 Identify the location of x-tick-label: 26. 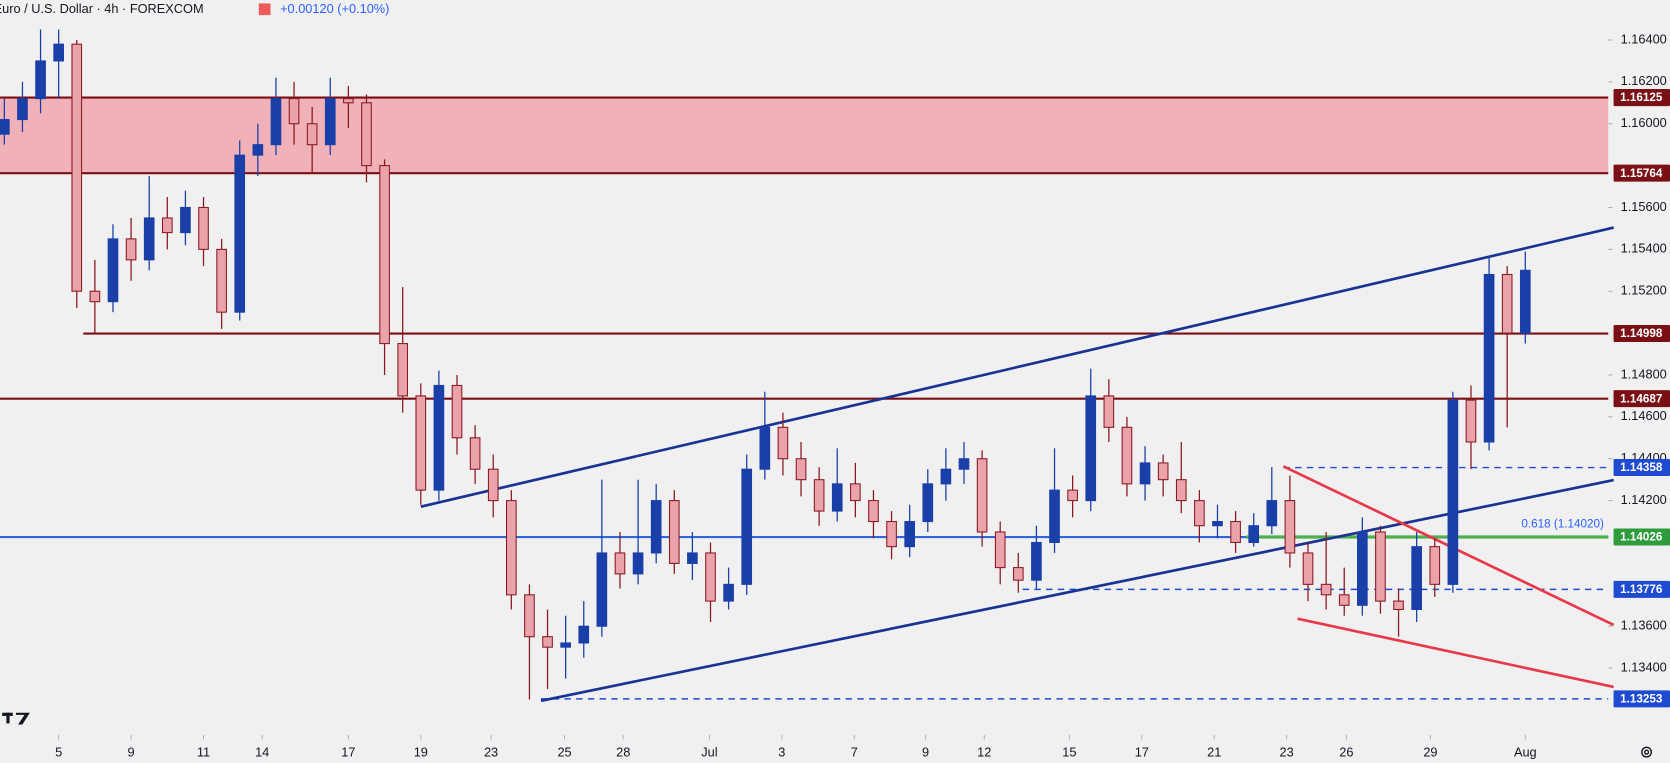
(1346, 752).